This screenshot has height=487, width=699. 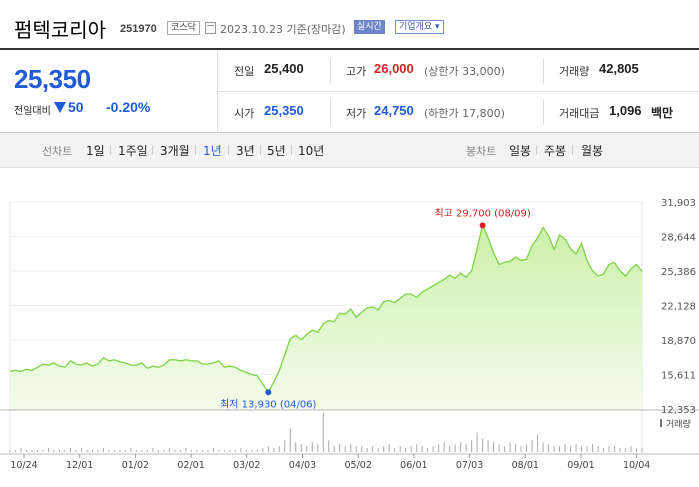 I want to click on volume-label: 거래량, so click(x=574, y=71).